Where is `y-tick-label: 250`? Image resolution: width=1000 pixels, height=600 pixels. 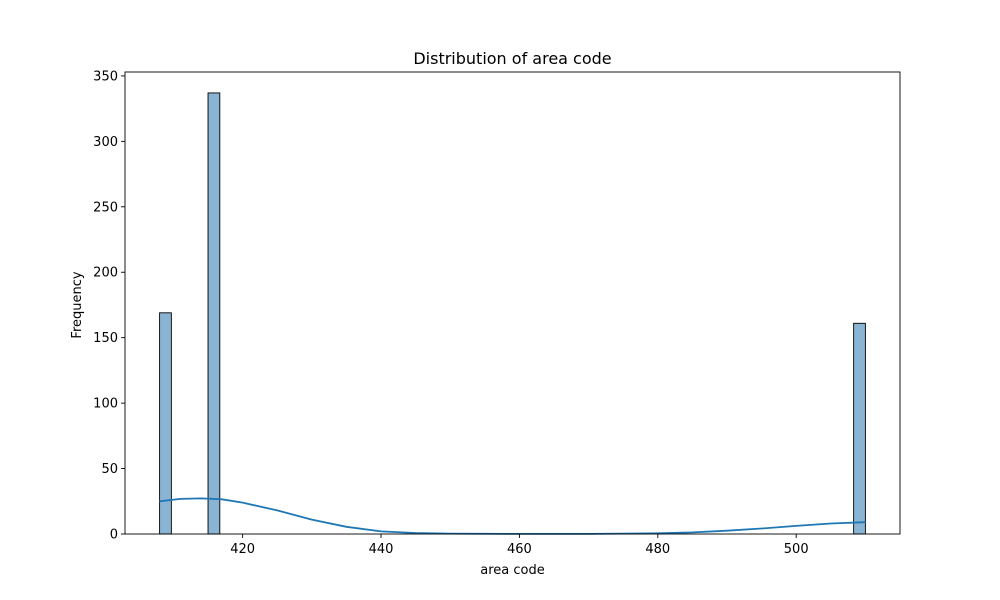 y-tick-label: 250 is located at coordinates (105, 207).